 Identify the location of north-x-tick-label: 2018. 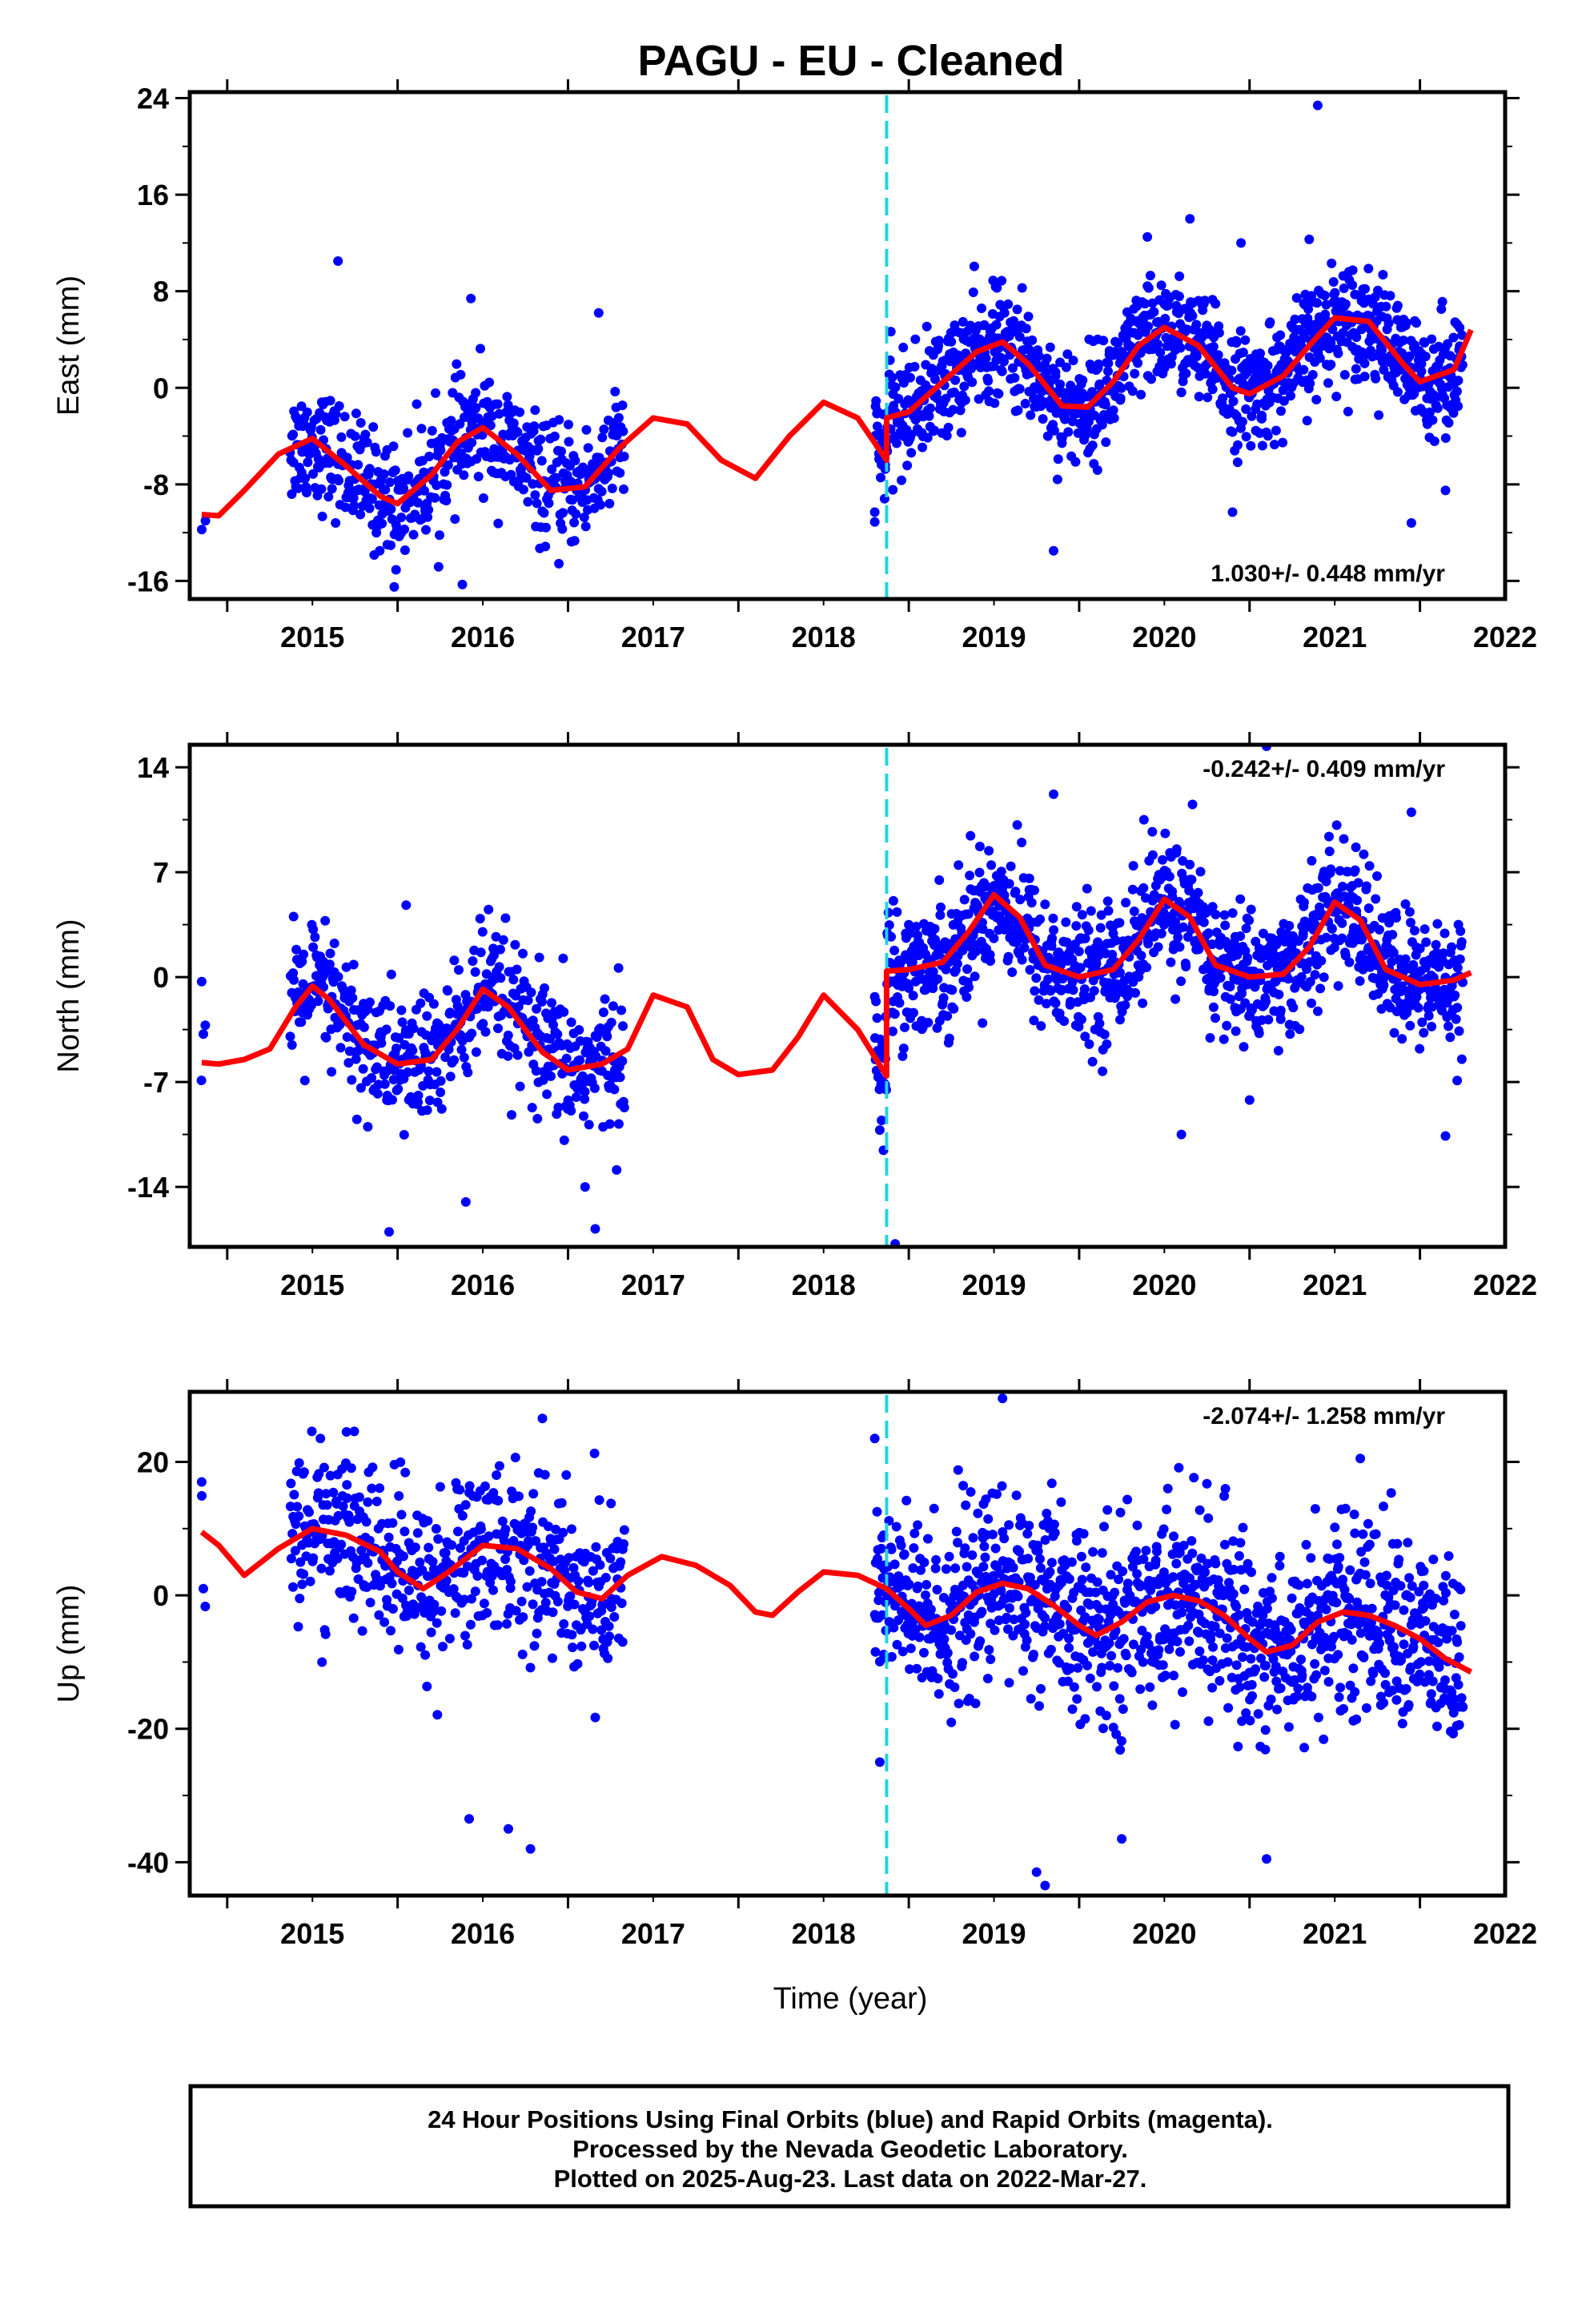
(824, 1285).